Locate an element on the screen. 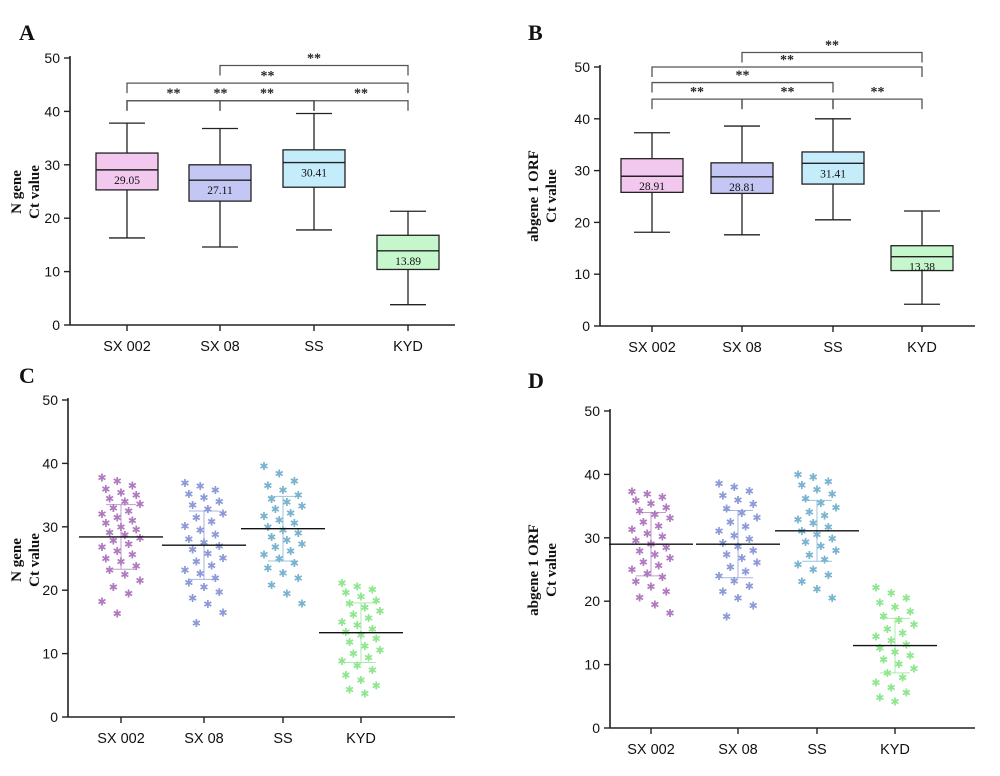 The height and width of the screenshot is (776, 1000). group-2: ✱ ✱ ✱✱ ✱ ✱✱ ✱ ✱✱ ✱✱ ✱ ✱✱ ✱ ✱✱ ✱ ✱✱ ✱✱ ✱ ✱✱ ✱ ✱✱ ✱✱✱ is located at coordinates (204, 553).